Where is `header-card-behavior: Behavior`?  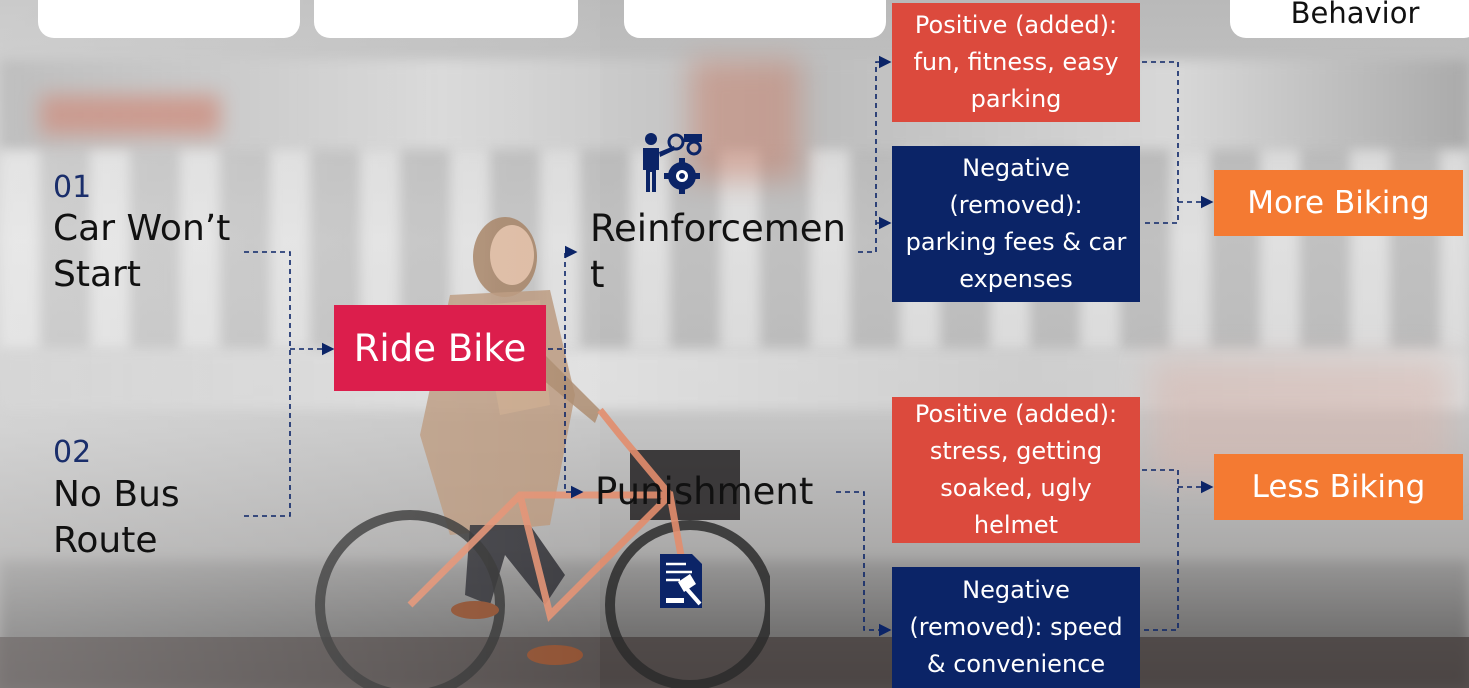
header-card-behavior: Behavior is located at coordinates (1349, 19).